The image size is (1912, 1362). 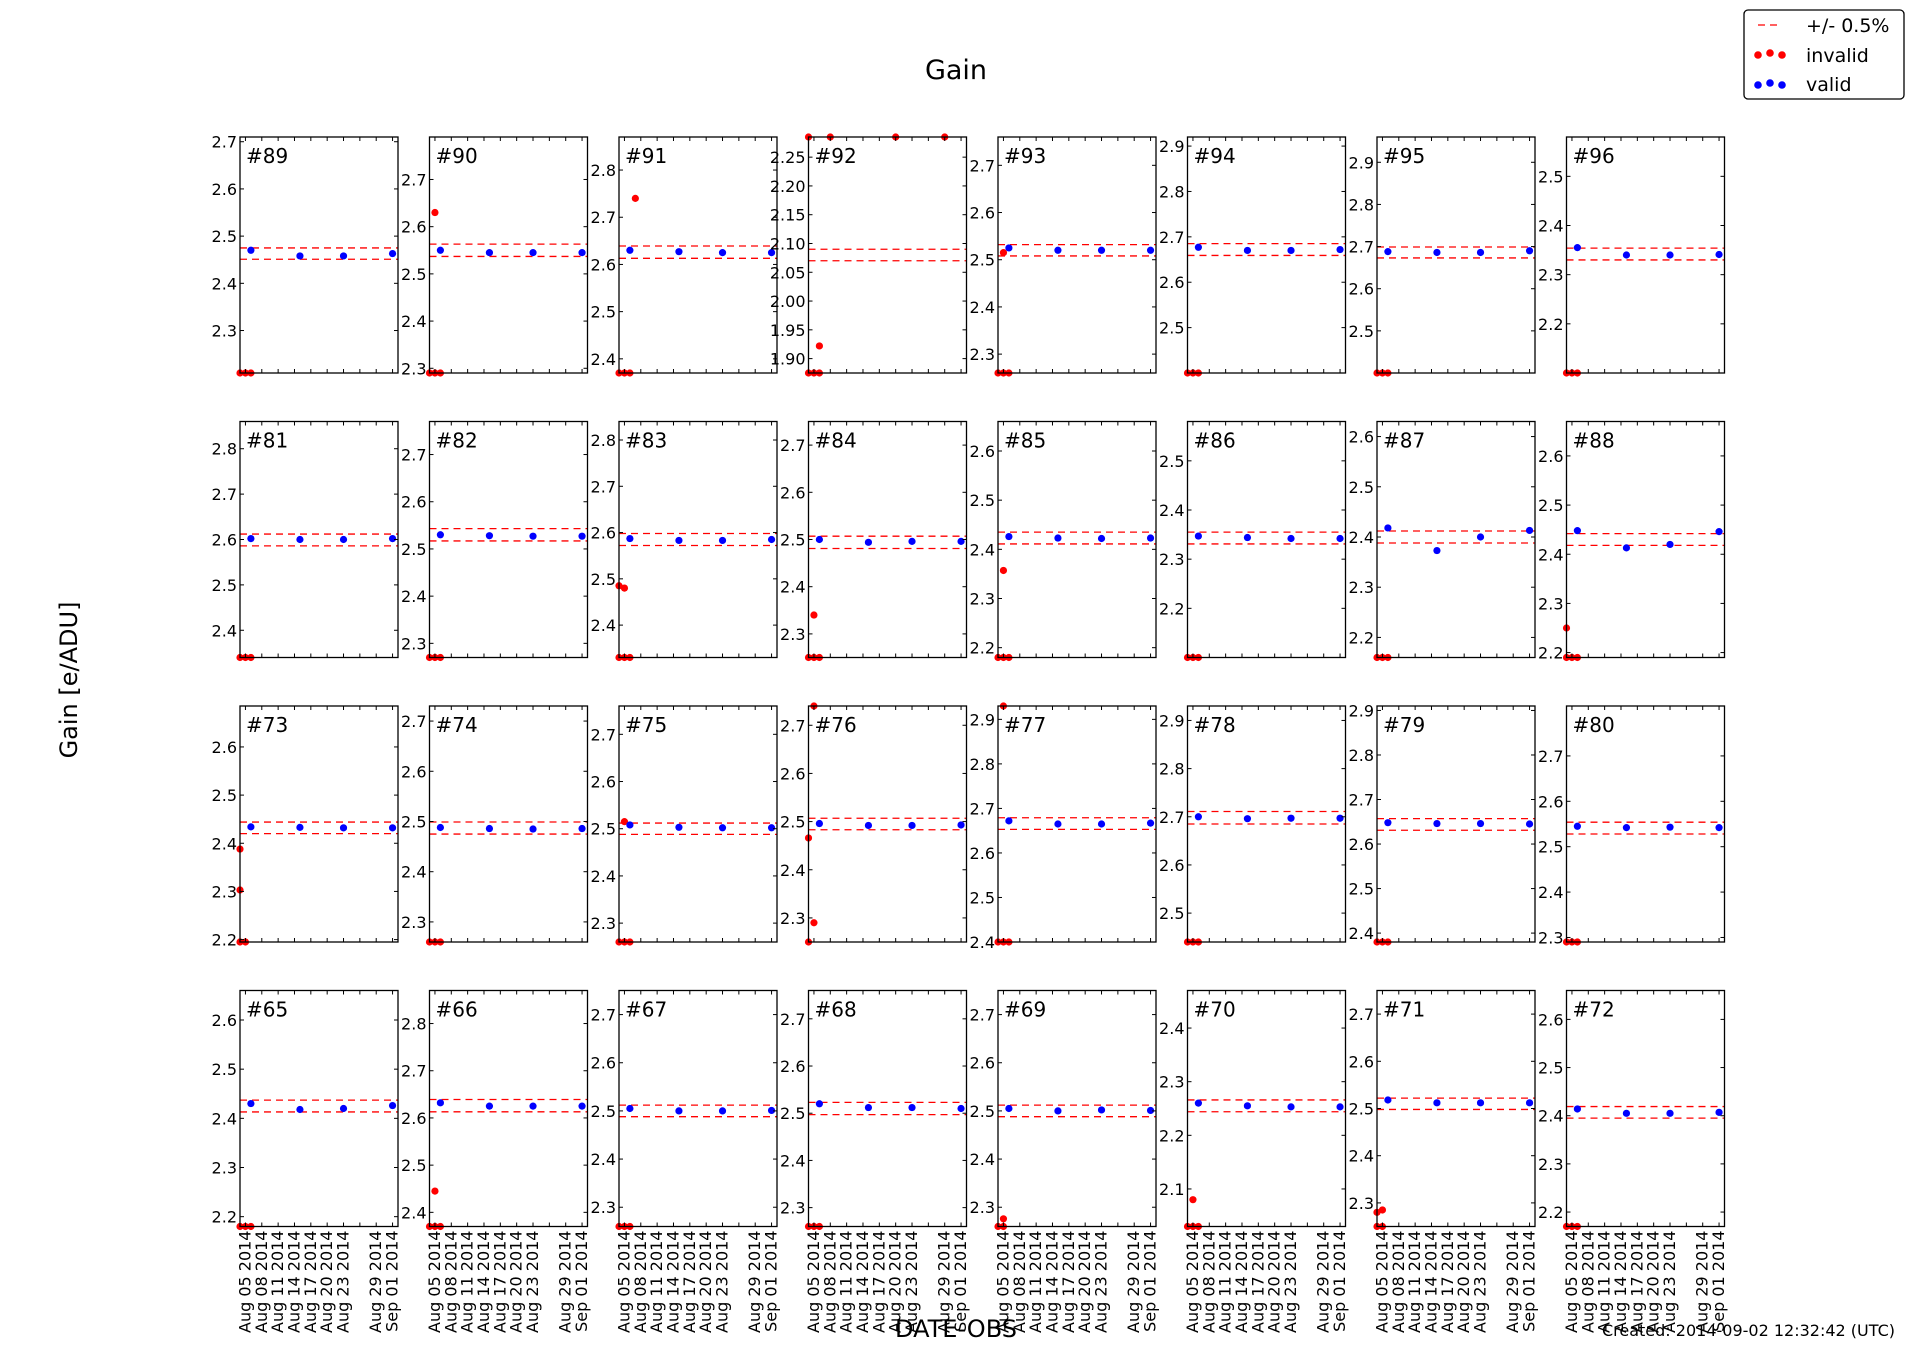 What do you see at coordinates (343, 1282) in the screenshot?
I see `panel-65-xtick-label-6: Aug 23 2014` at bounding box center [343, 1282].